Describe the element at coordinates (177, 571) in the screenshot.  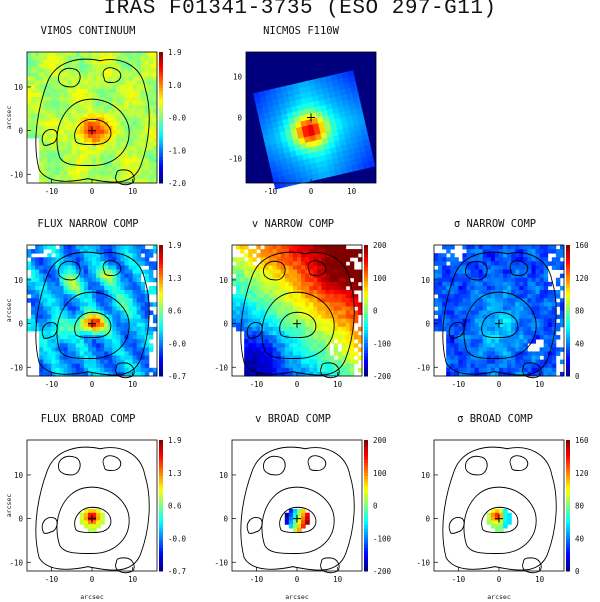
I see `colorbar-label: -0.7` at that location.